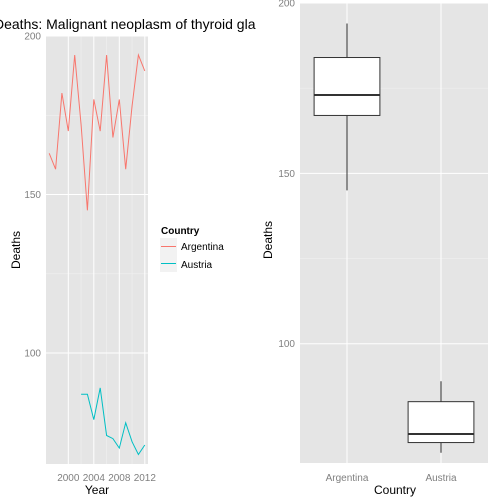 The height and width of the screenshot is (504, 504). Describe the element at coordinates (268, 240) in the screenshot. I see `box-y-axis-title: Deaths` at that location.